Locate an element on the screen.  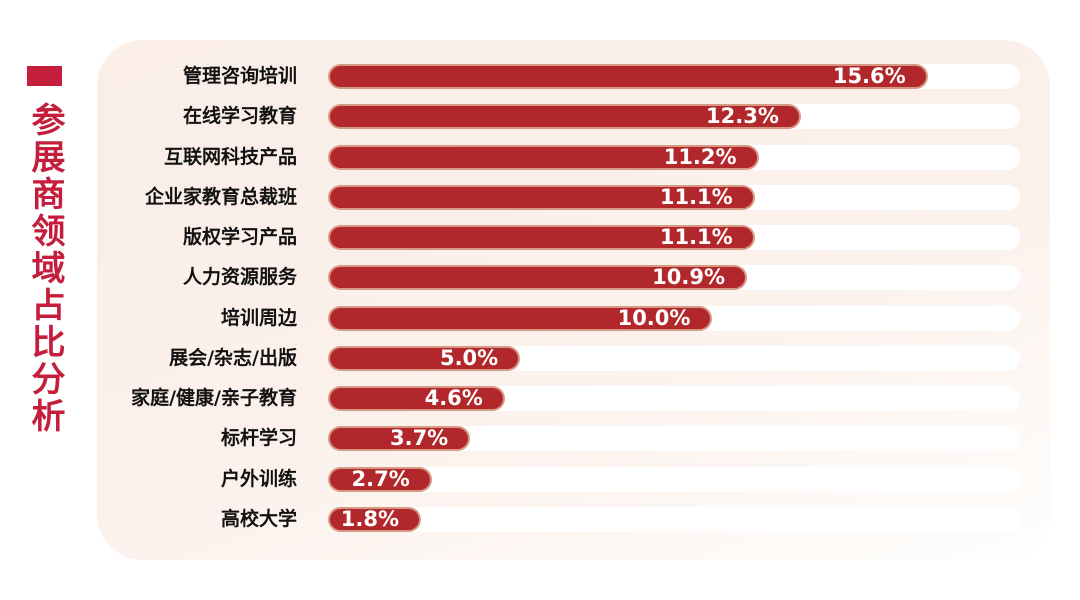
bar-track: 3.7% is located at coordinates (674, 439).